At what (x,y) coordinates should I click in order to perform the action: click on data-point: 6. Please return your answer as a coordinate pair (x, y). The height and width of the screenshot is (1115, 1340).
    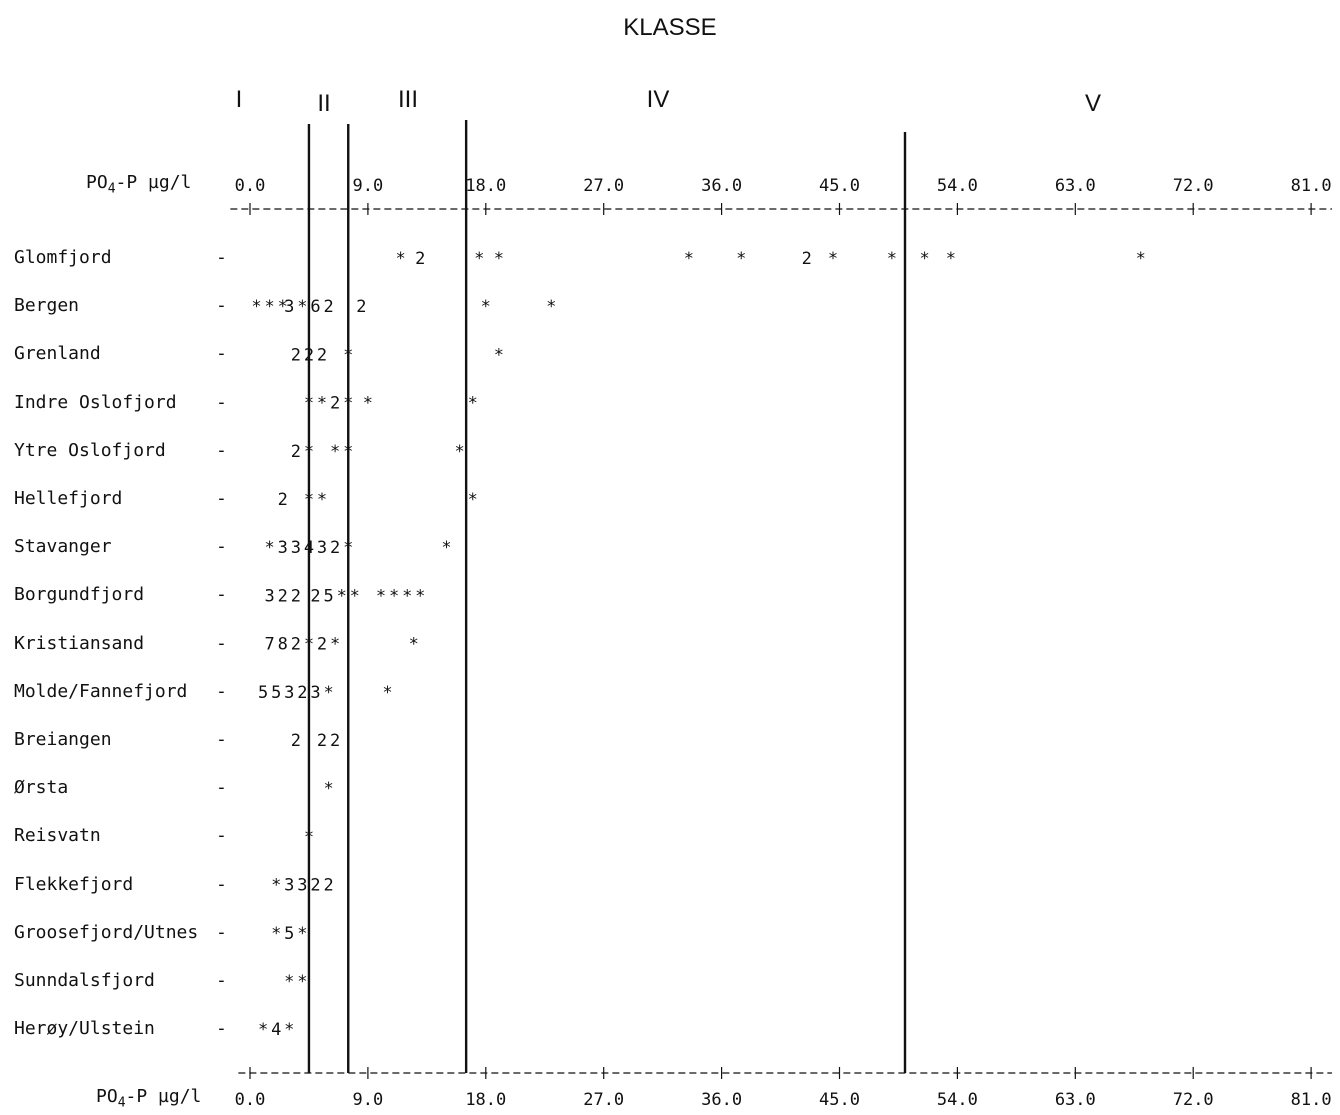
    Looking at the image, I should click on (315, 307).